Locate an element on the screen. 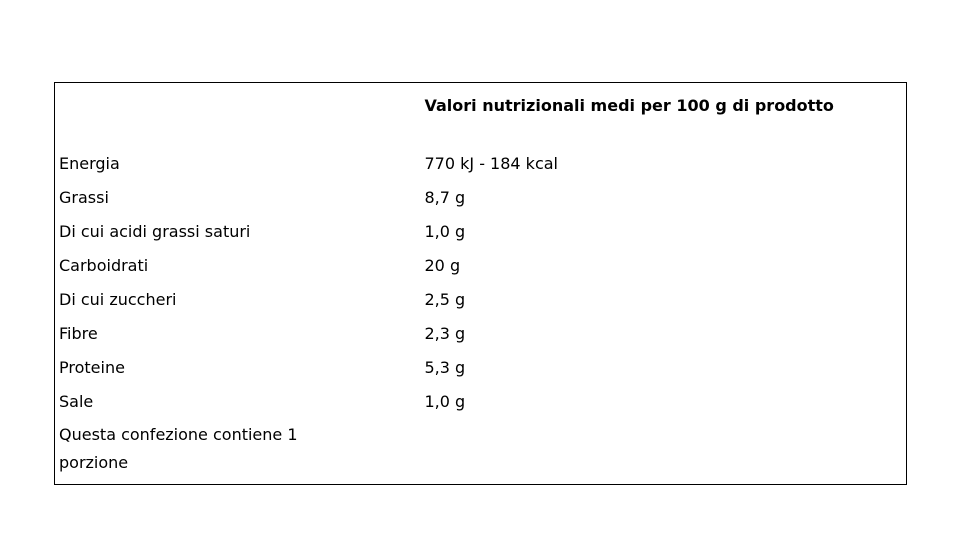  table-row: Carboidrati 20 g is located at coordinates (481, 266).